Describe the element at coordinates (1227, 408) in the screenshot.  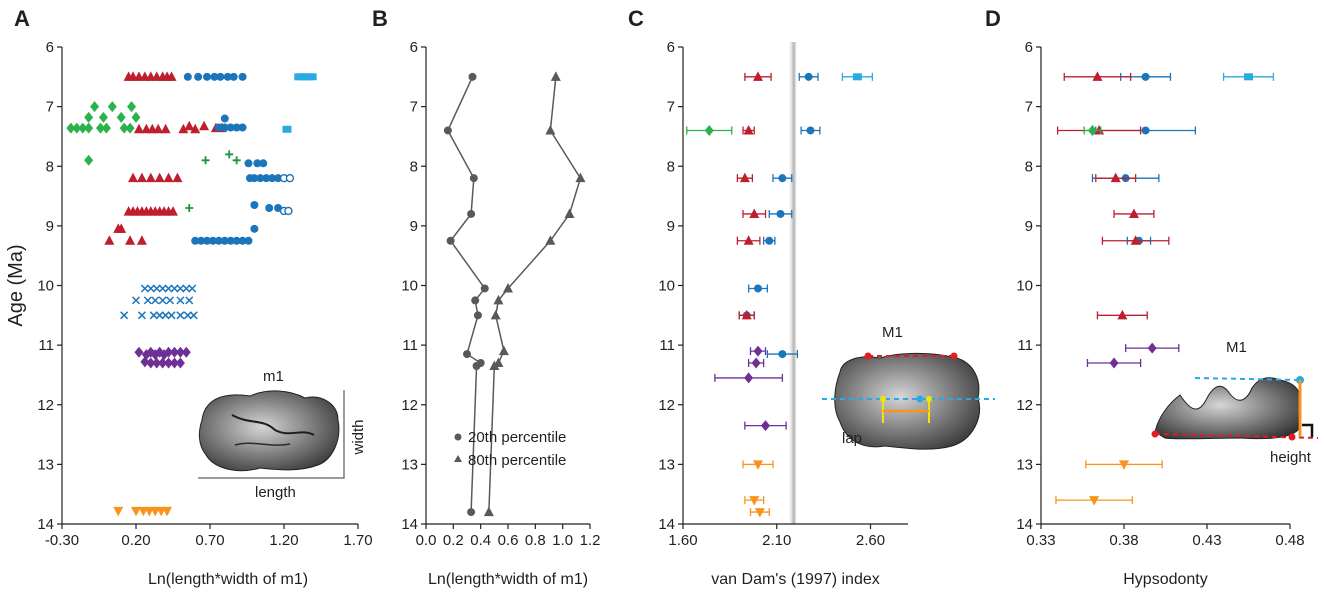
I see `M1-lateral-image` at that location.